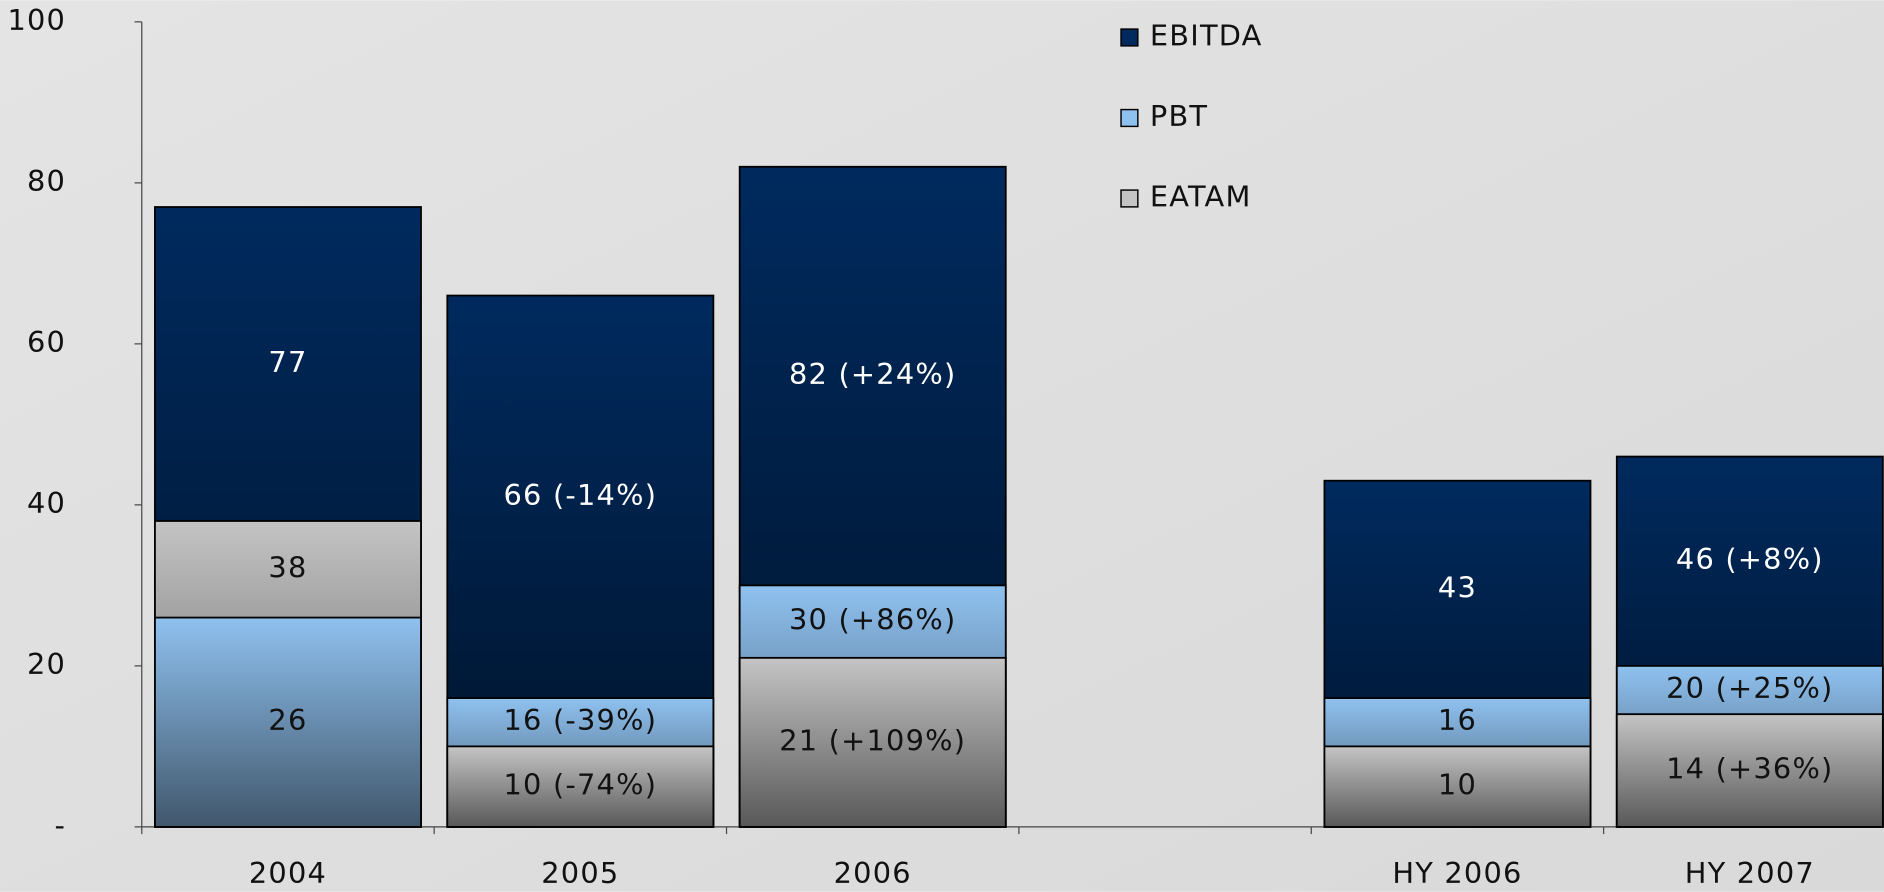 The height and width of the screenshot is (892, 1884). Describe the element at coordinates (581, 495) in the screenshot. I see `data-label: 66 (-14%)` at that location.